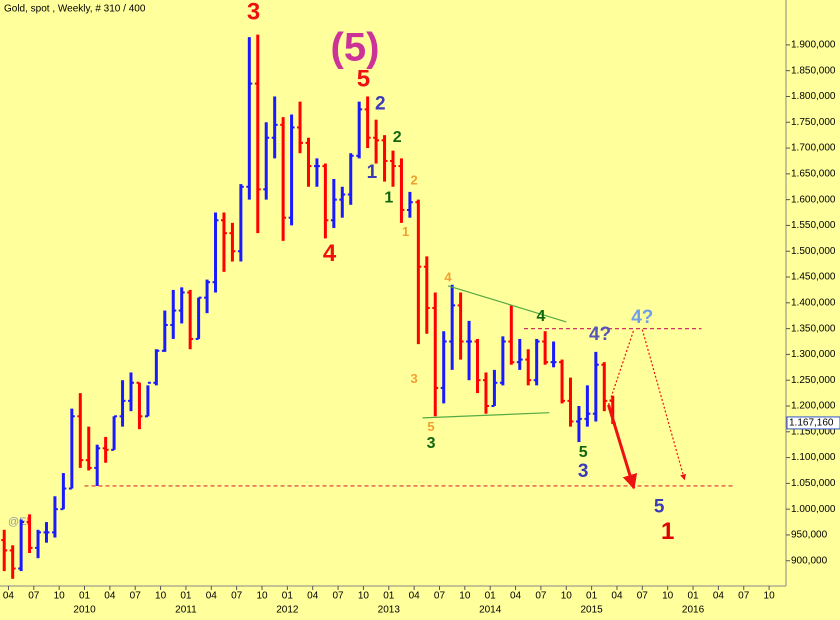 The height and width of the screenshot is (620, 840). I want to click on y-tick-label: 1.050,000, so click(813, 483).